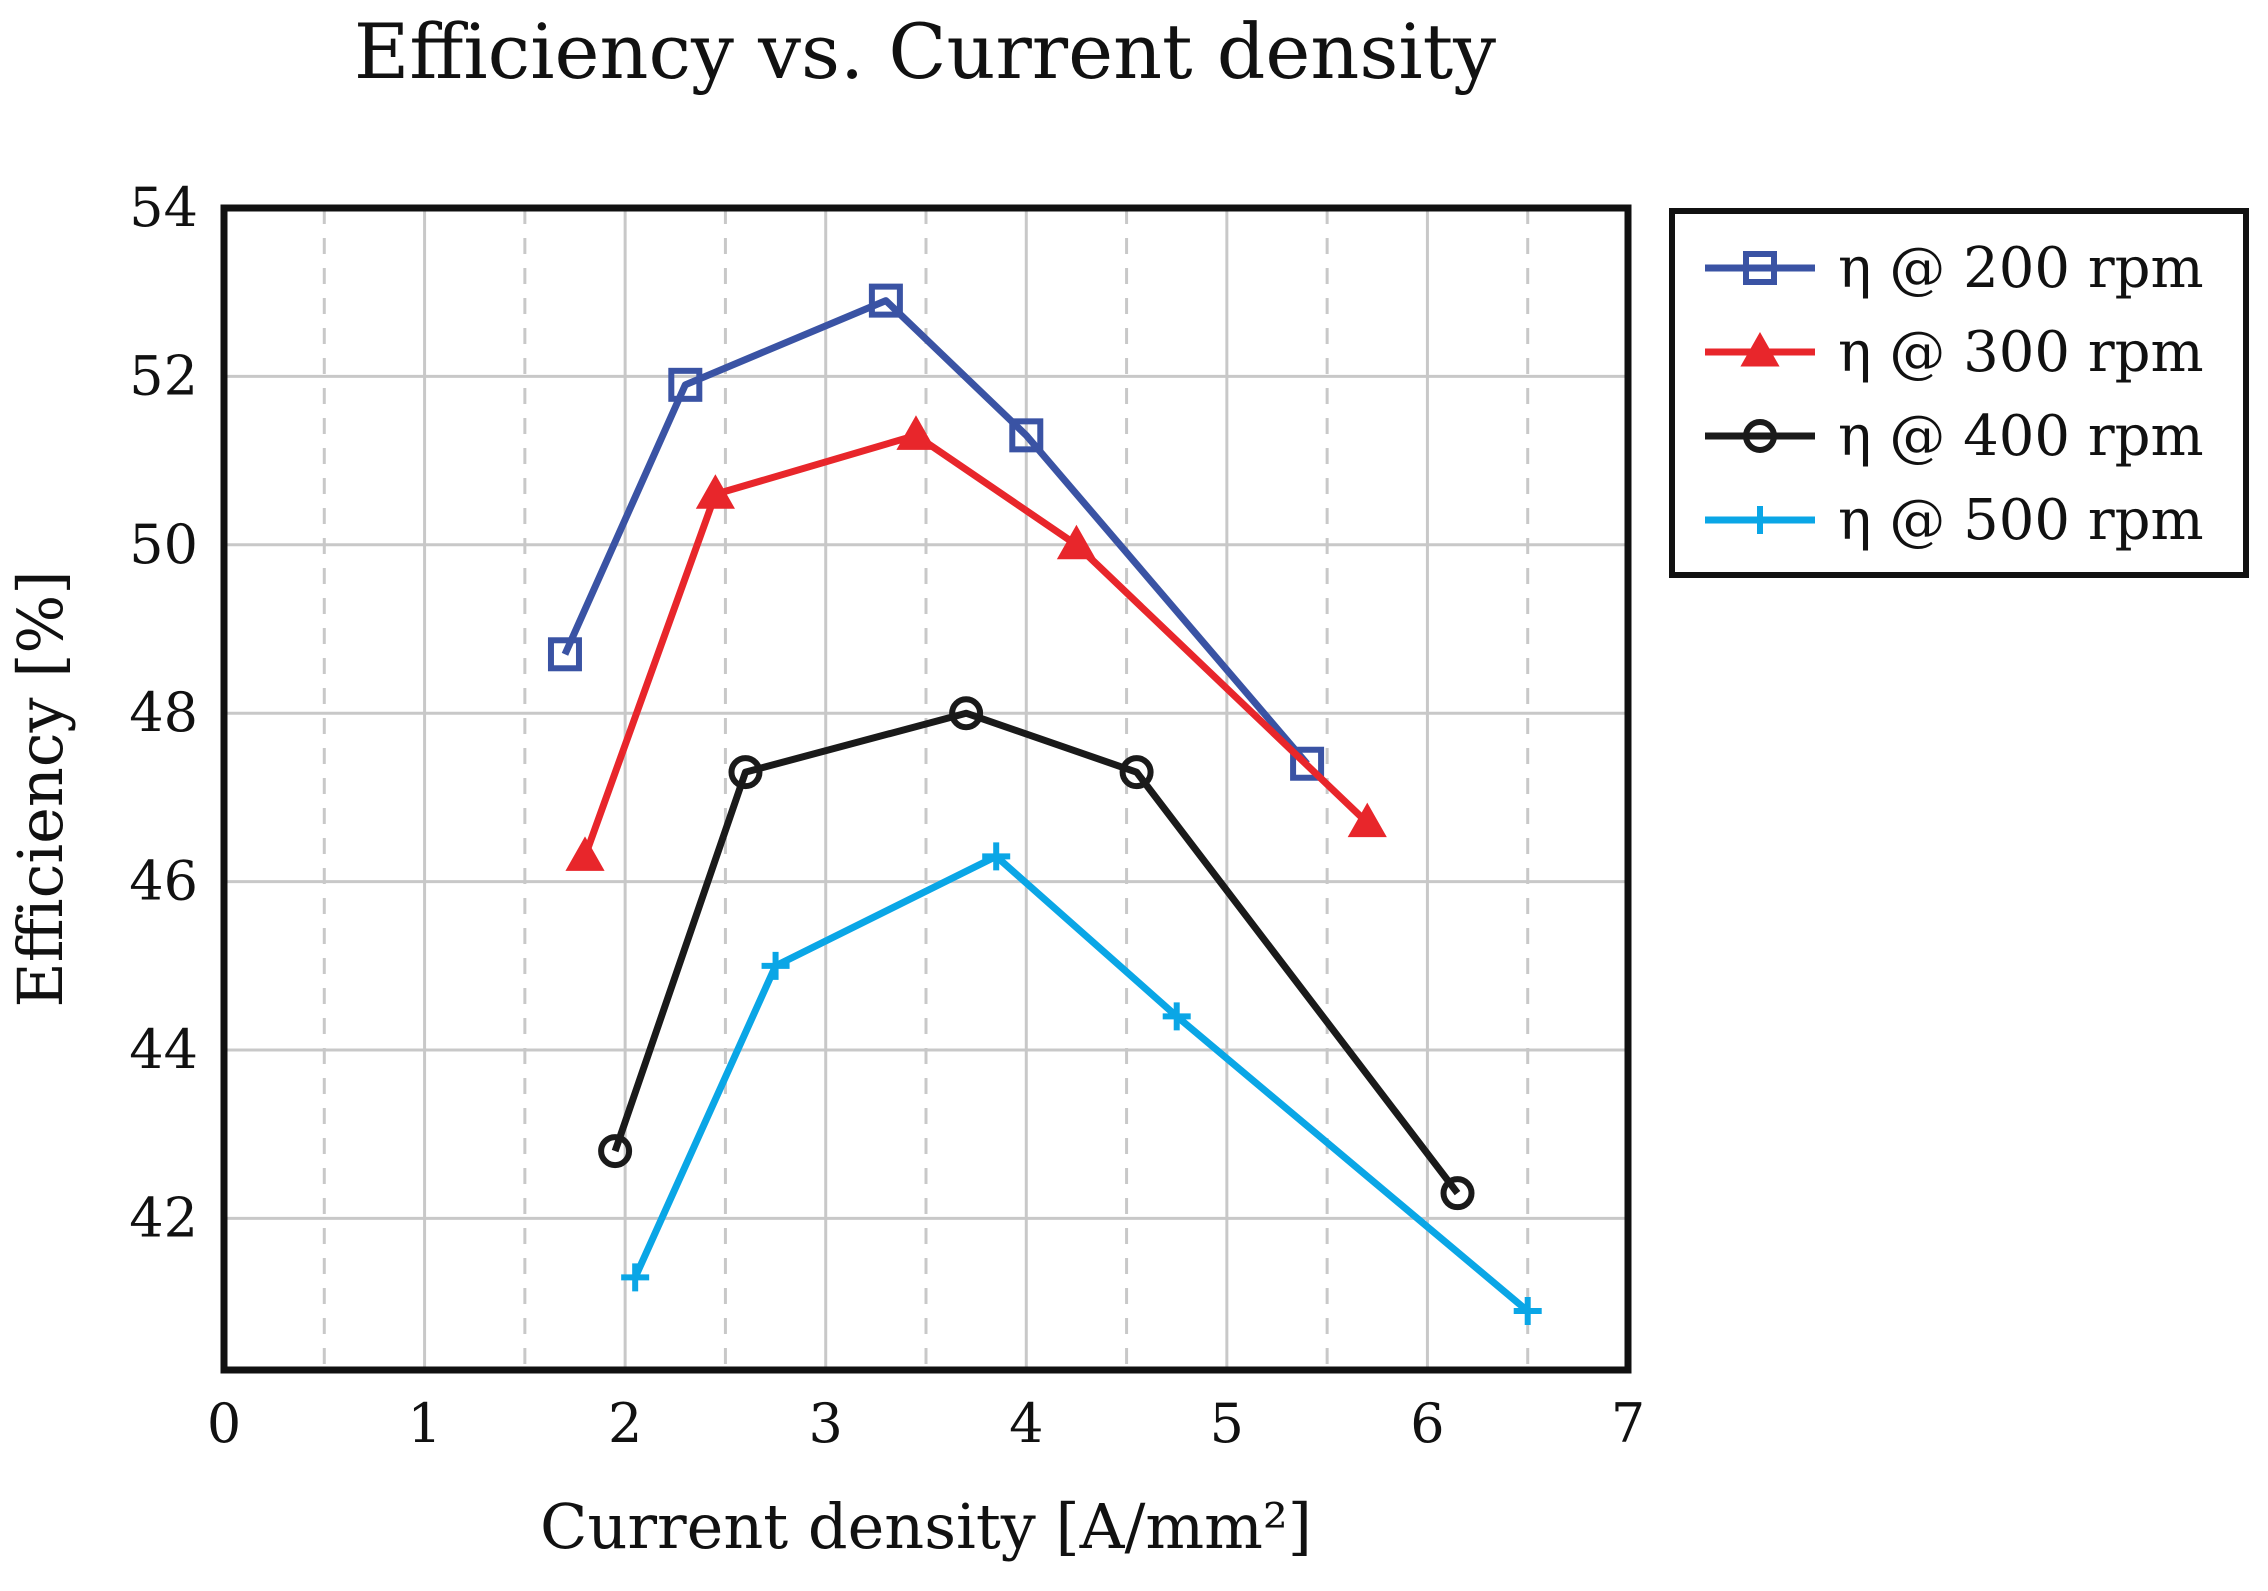  Describe the element at coordinates (1227, 1423) in the screenshot. I see `x-tick-label: 5` at that location.